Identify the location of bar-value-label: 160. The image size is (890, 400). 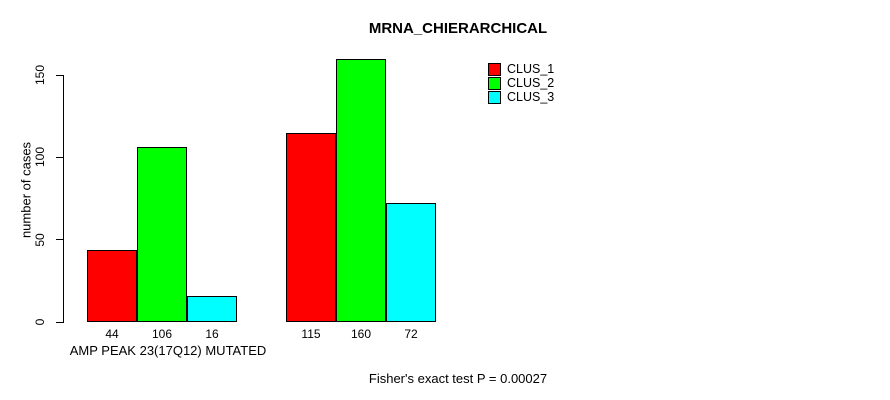
(361, 334).